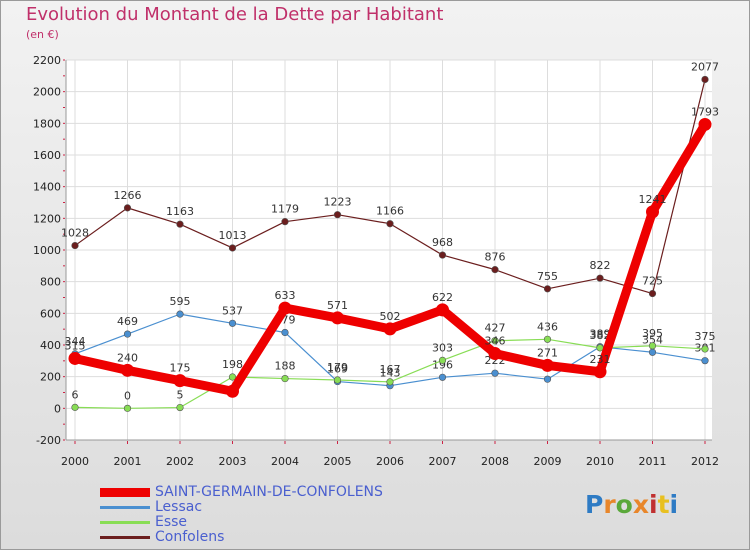  What do you see at coordinates (653, 461) in the screenshot?
I see `x-tick-label: 2011` at bounding box center [653, 461].